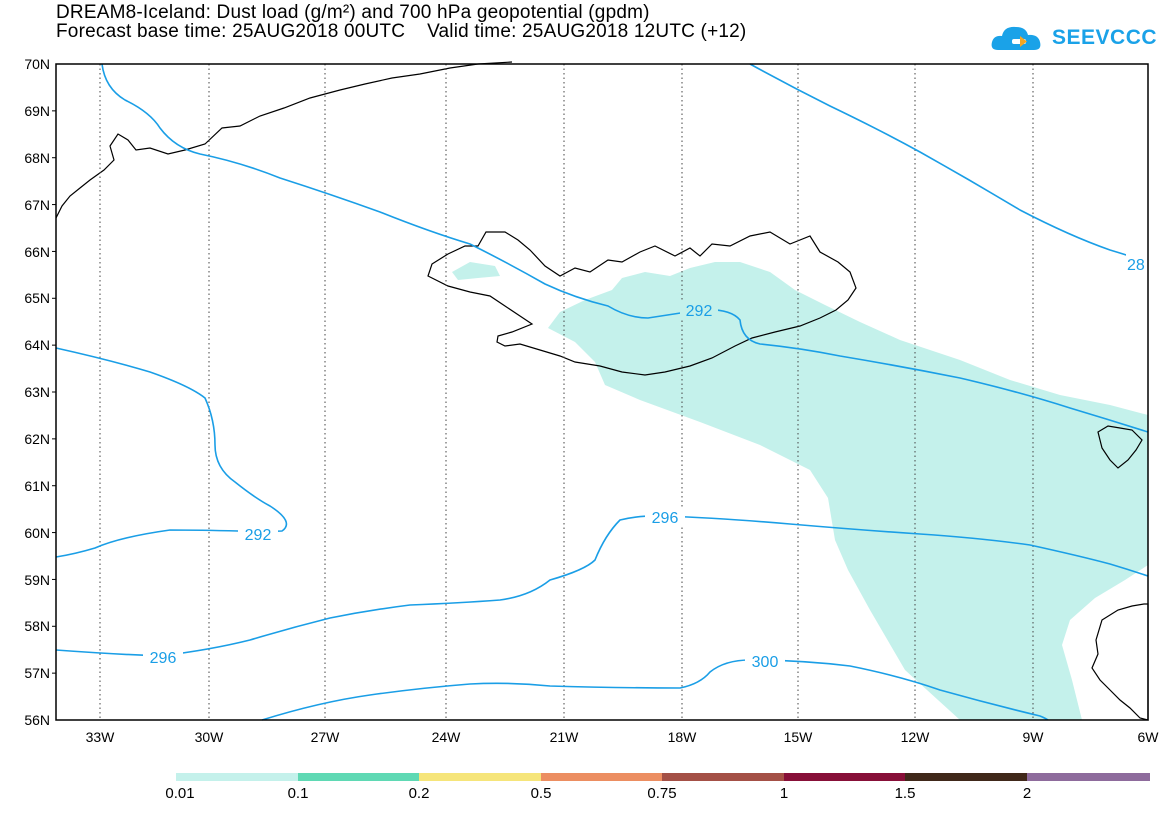 The height and width of the screenshot is (815, 1175). I want to click on colorbar-label: 0.5, so click(541, 793).